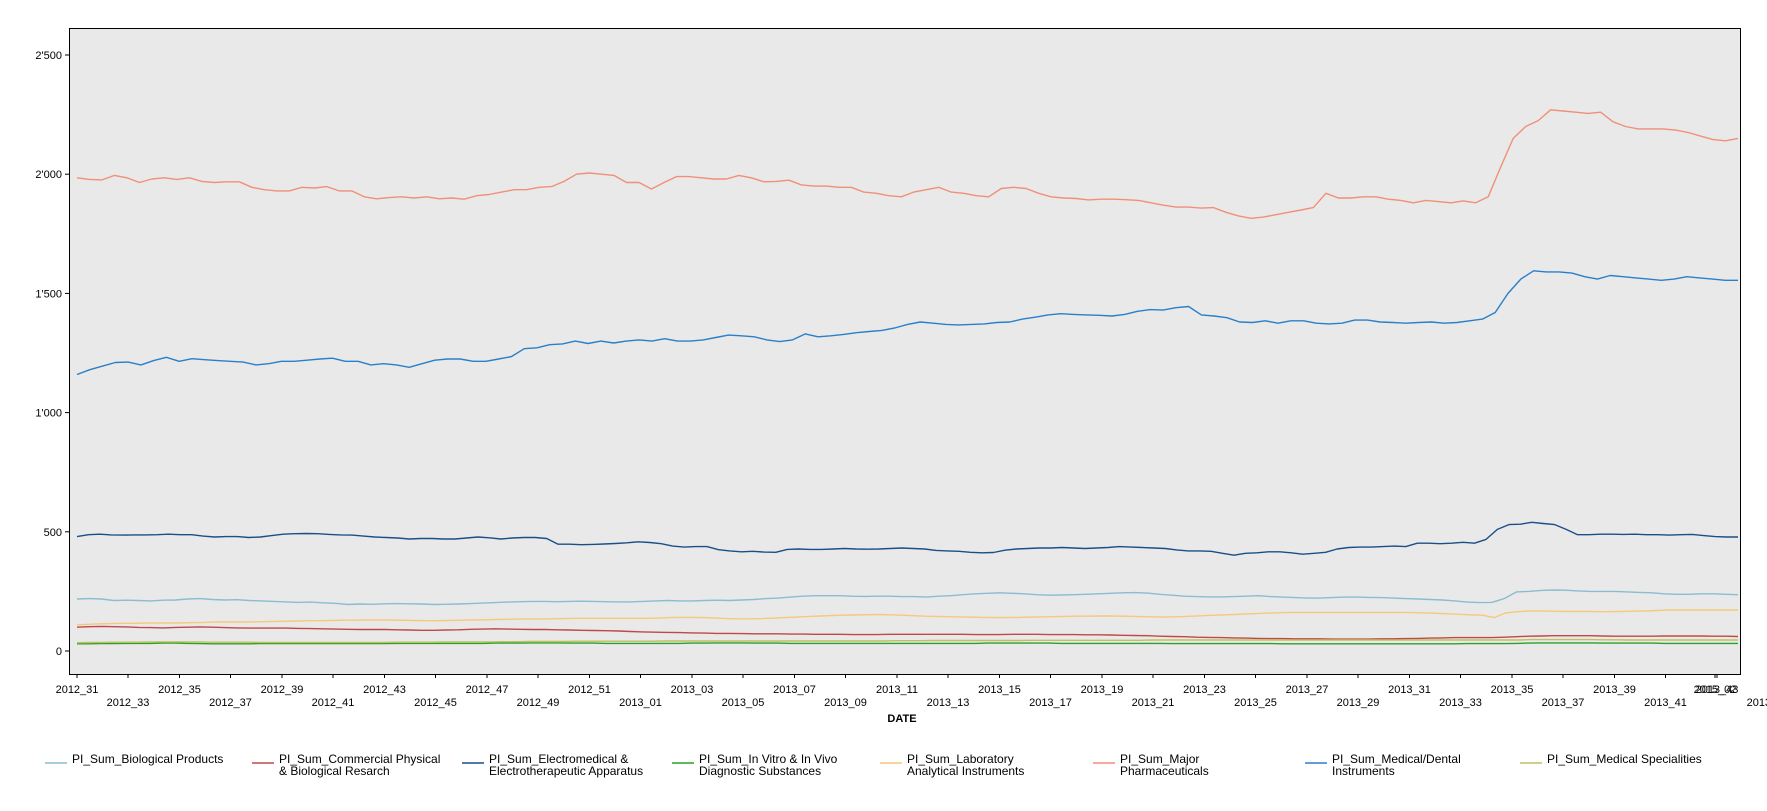 The height and width of the screenshot is (811, 1767). I want to click on legend-label: & Biological Resarch, so click(334, 771).